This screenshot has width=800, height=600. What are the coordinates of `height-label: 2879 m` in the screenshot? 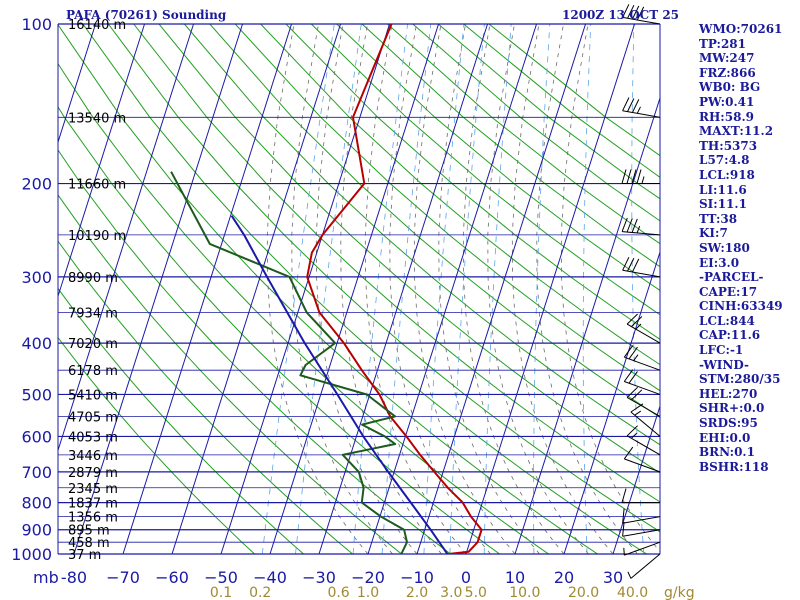 It's located at (93, 473).